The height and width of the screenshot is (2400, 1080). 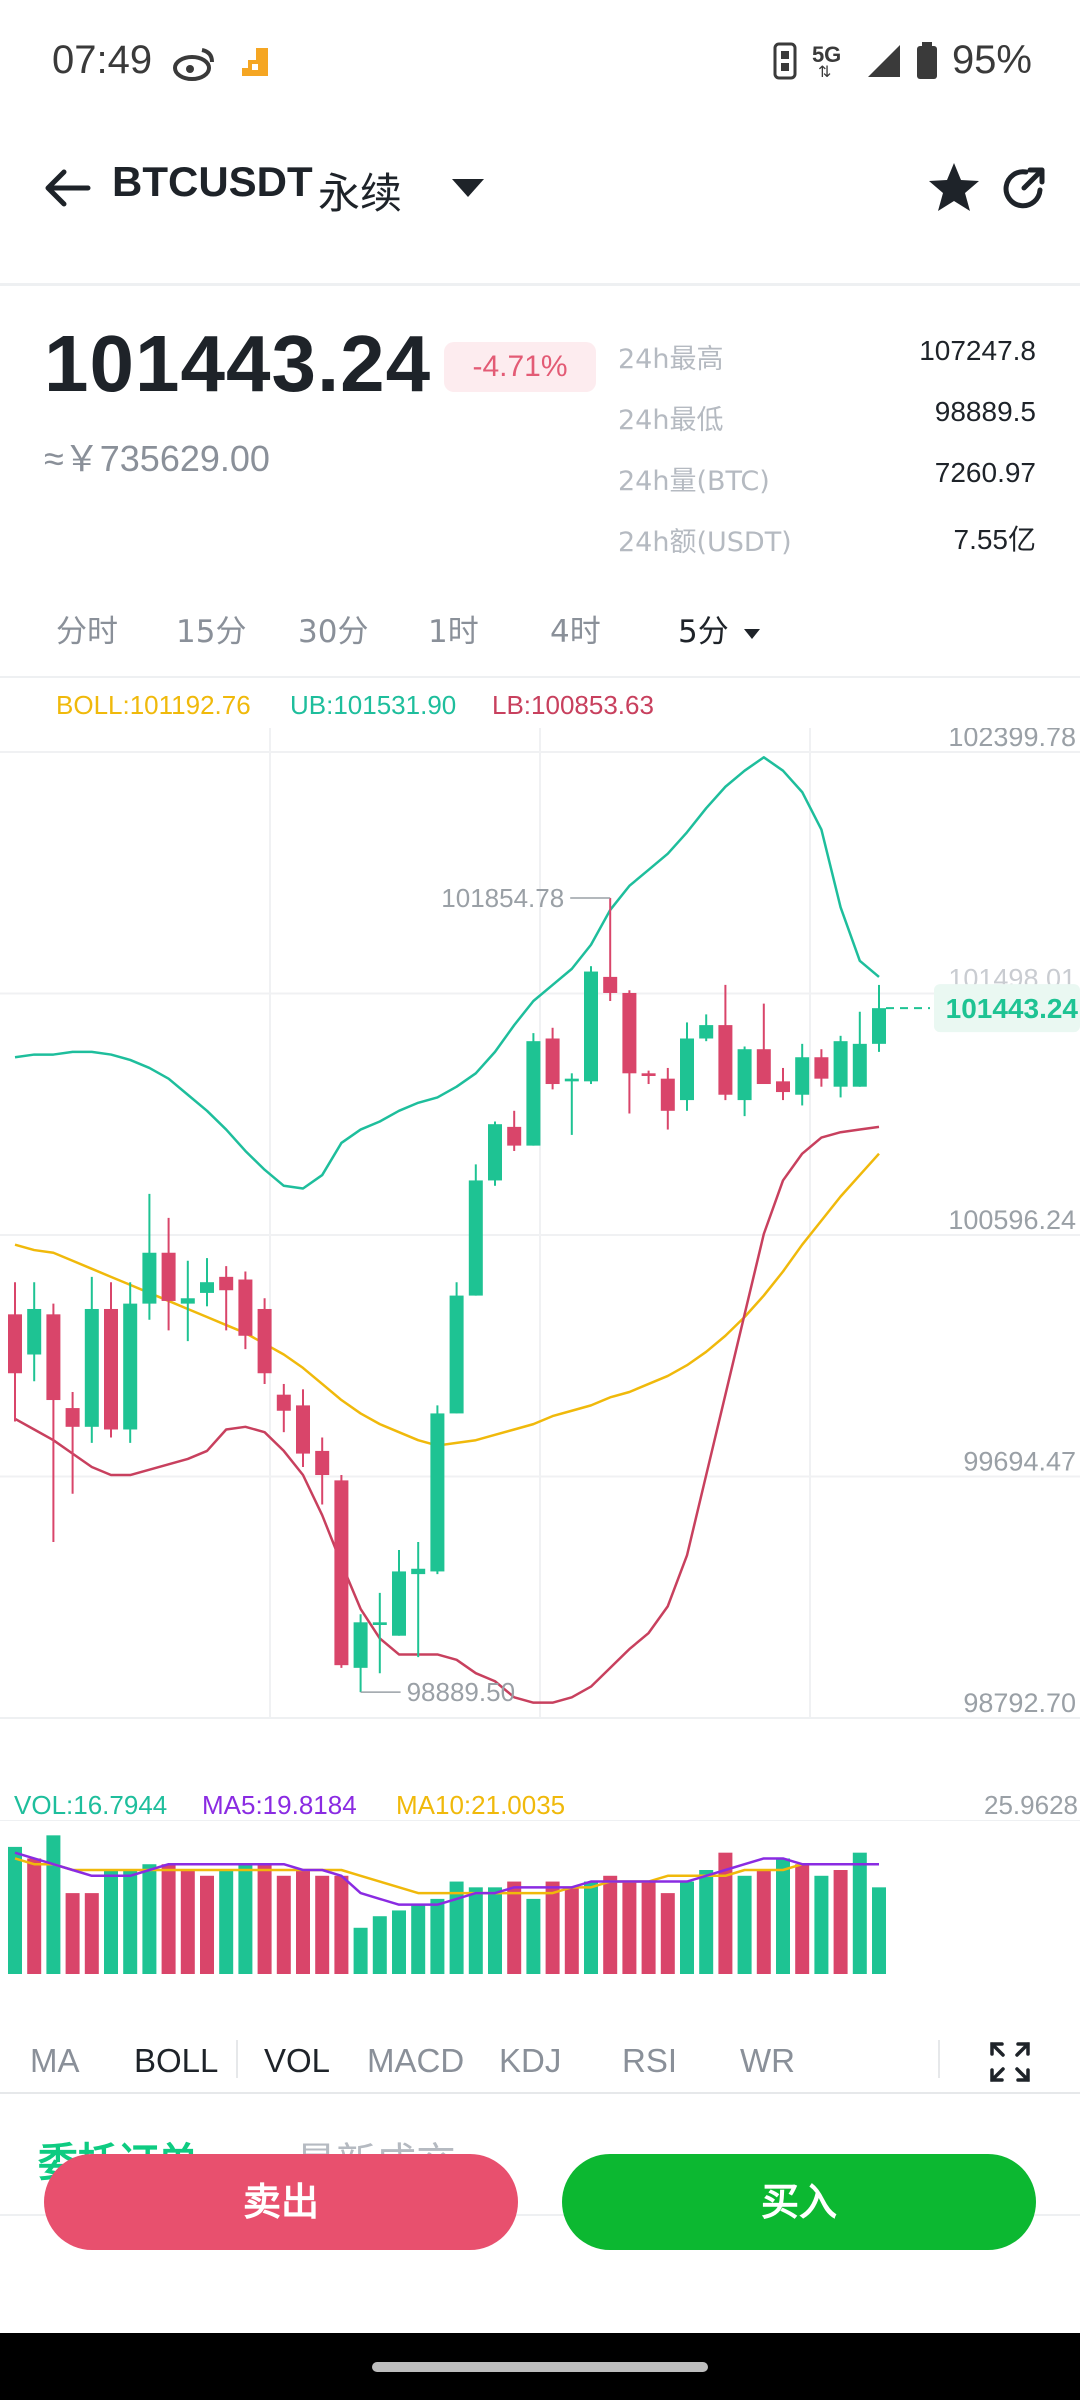 What do you see at coordinates (279, 1805) in the screenshot?
I see `ma5-legend: MA5:19.8184` at bounding box center [279, 1805].